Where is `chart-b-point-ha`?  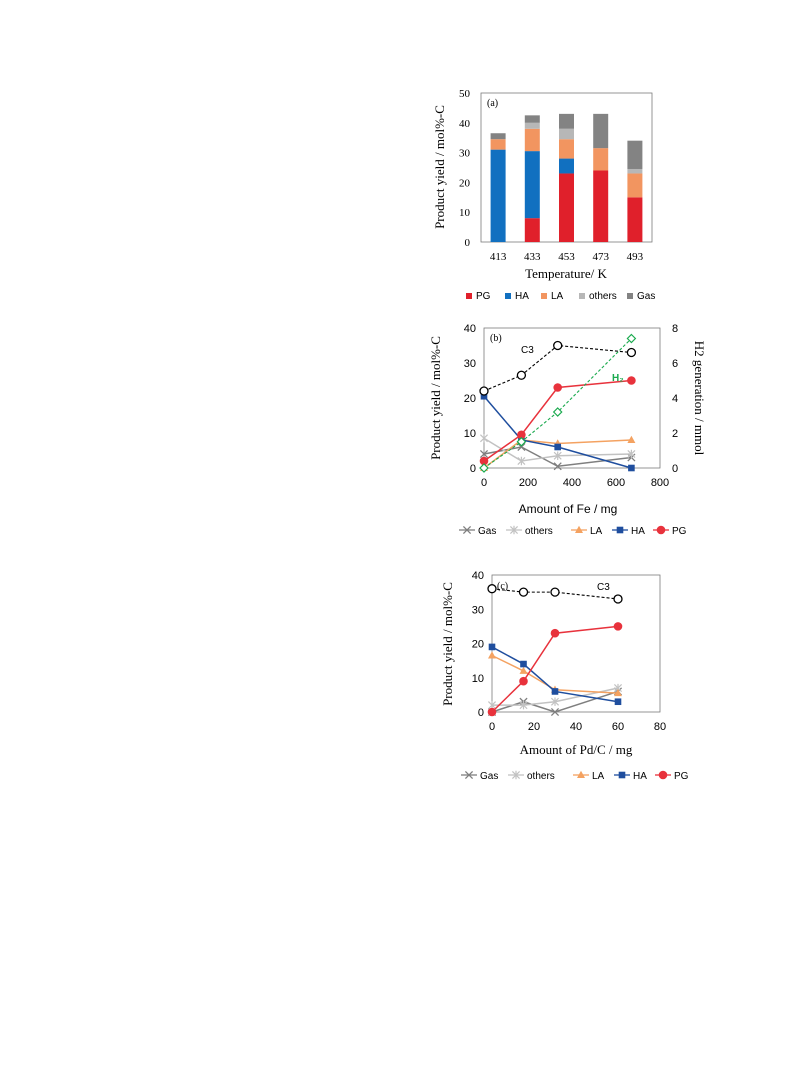 chart-b-point-ha is located at coordinates (557, 447).